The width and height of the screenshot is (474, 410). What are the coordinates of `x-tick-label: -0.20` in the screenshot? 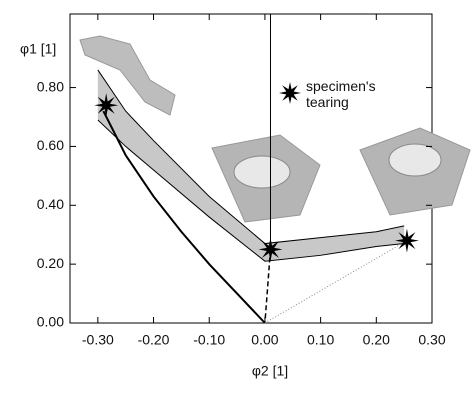 It's located at (154, 340).